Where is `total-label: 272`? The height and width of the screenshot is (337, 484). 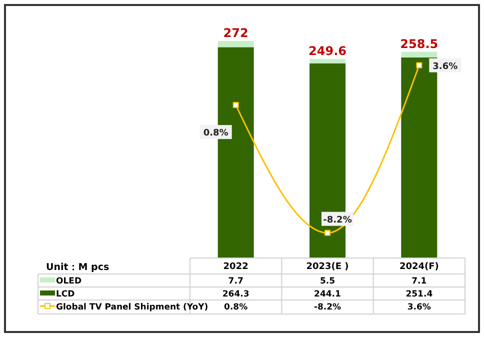
total-label: 272 is located at coordinates (235, 33).